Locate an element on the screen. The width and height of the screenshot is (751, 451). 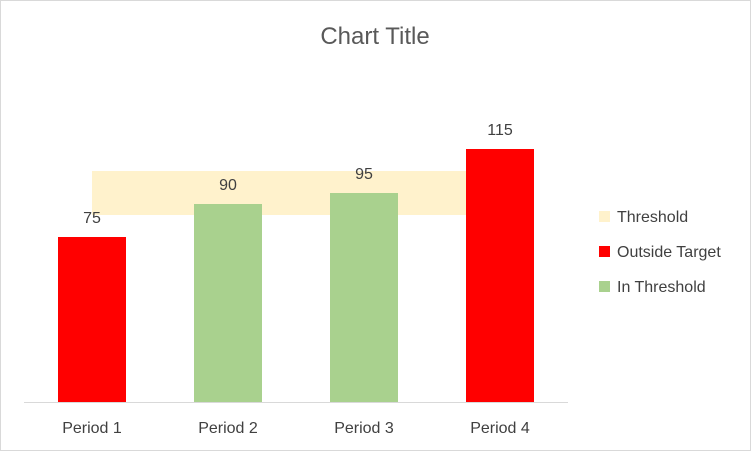
data-label-3: 95 is located at coordinates (364, 174).